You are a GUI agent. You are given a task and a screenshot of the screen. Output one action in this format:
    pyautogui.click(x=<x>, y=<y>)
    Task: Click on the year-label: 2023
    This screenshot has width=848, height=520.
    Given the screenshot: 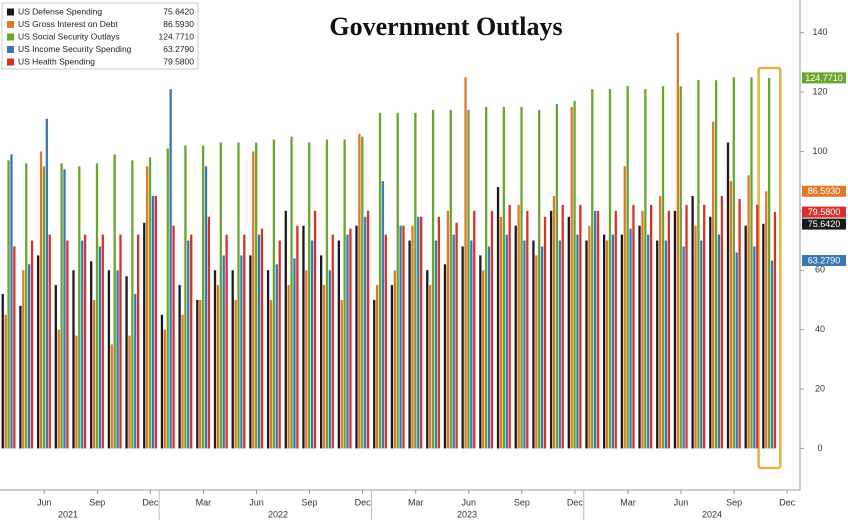 What is the action you would take?
    pyautogui.click(x=467, y=514)
    